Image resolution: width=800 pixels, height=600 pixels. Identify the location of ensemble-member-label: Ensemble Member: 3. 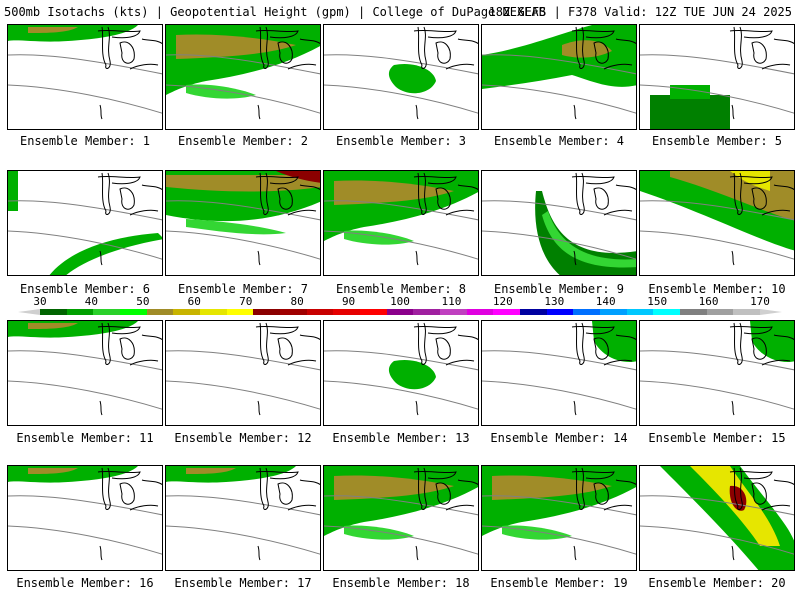
(401, 141).